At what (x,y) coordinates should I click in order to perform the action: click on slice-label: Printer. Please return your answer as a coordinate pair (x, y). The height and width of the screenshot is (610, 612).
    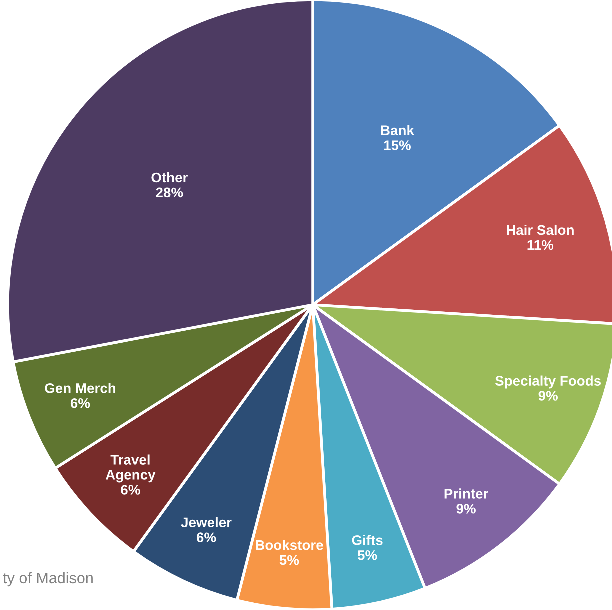
    Looking at the image, I should click on (466, 493).